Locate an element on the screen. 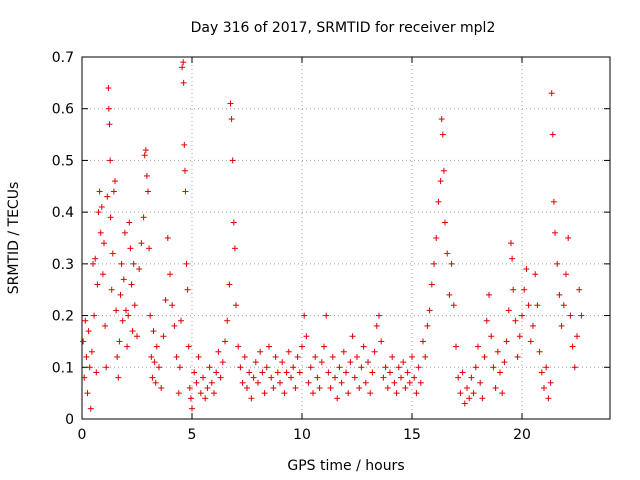 The width and height of the screenshot is (640, 480). x-tick-label: 0 is located at coordinates (82, 435).